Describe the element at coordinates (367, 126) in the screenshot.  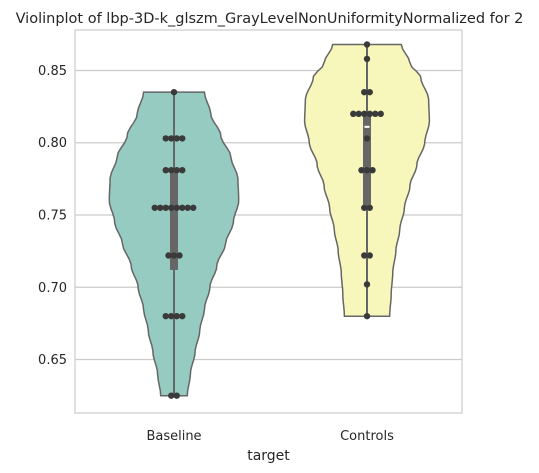
I see `median-marker` at that location.